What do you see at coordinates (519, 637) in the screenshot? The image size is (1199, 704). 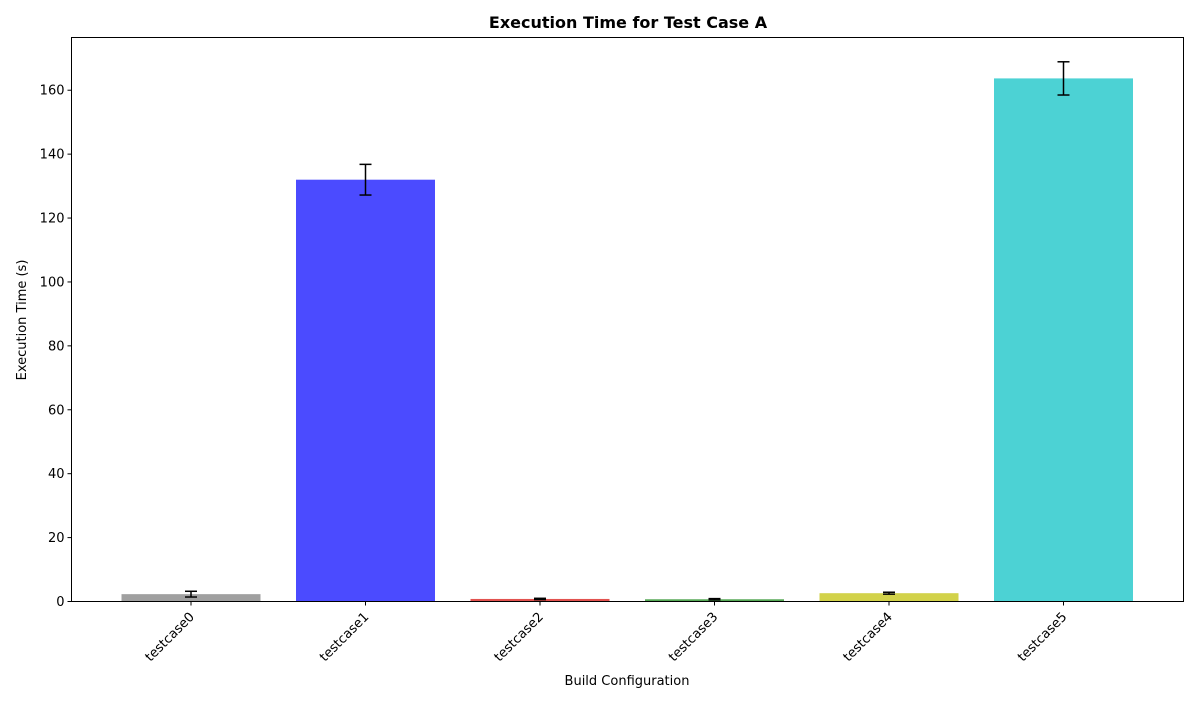 I see `x-tick-label-testcase2: testcase2` at bounding box center [519, 637].